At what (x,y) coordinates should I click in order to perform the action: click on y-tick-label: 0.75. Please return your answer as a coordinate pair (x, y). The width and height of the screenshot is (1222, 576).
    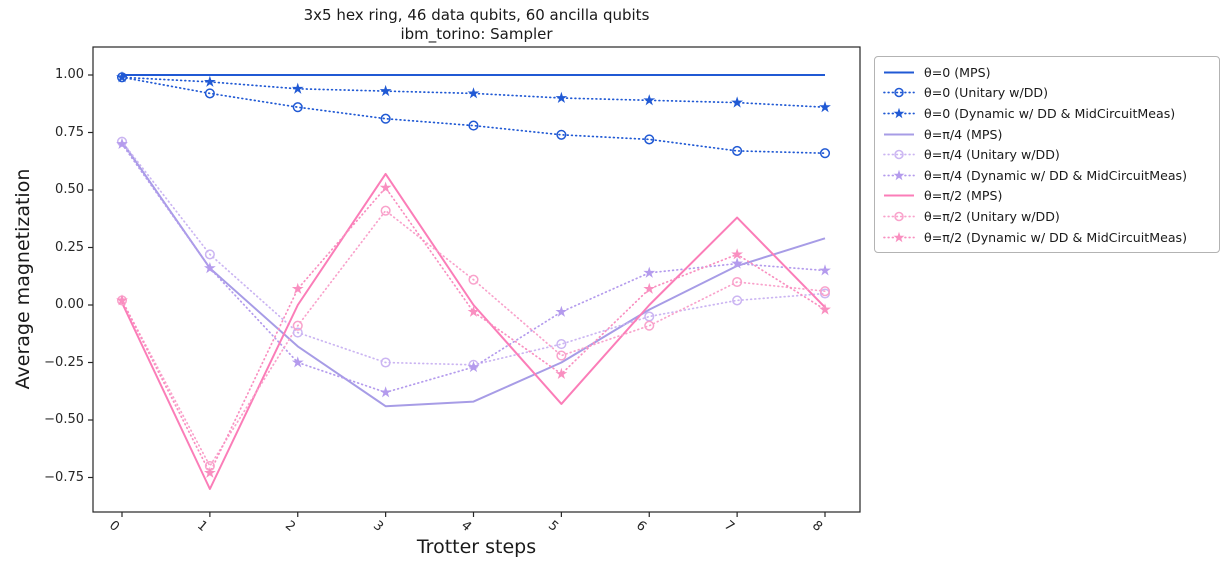
    Looking at the image, I should click on (69, 132).